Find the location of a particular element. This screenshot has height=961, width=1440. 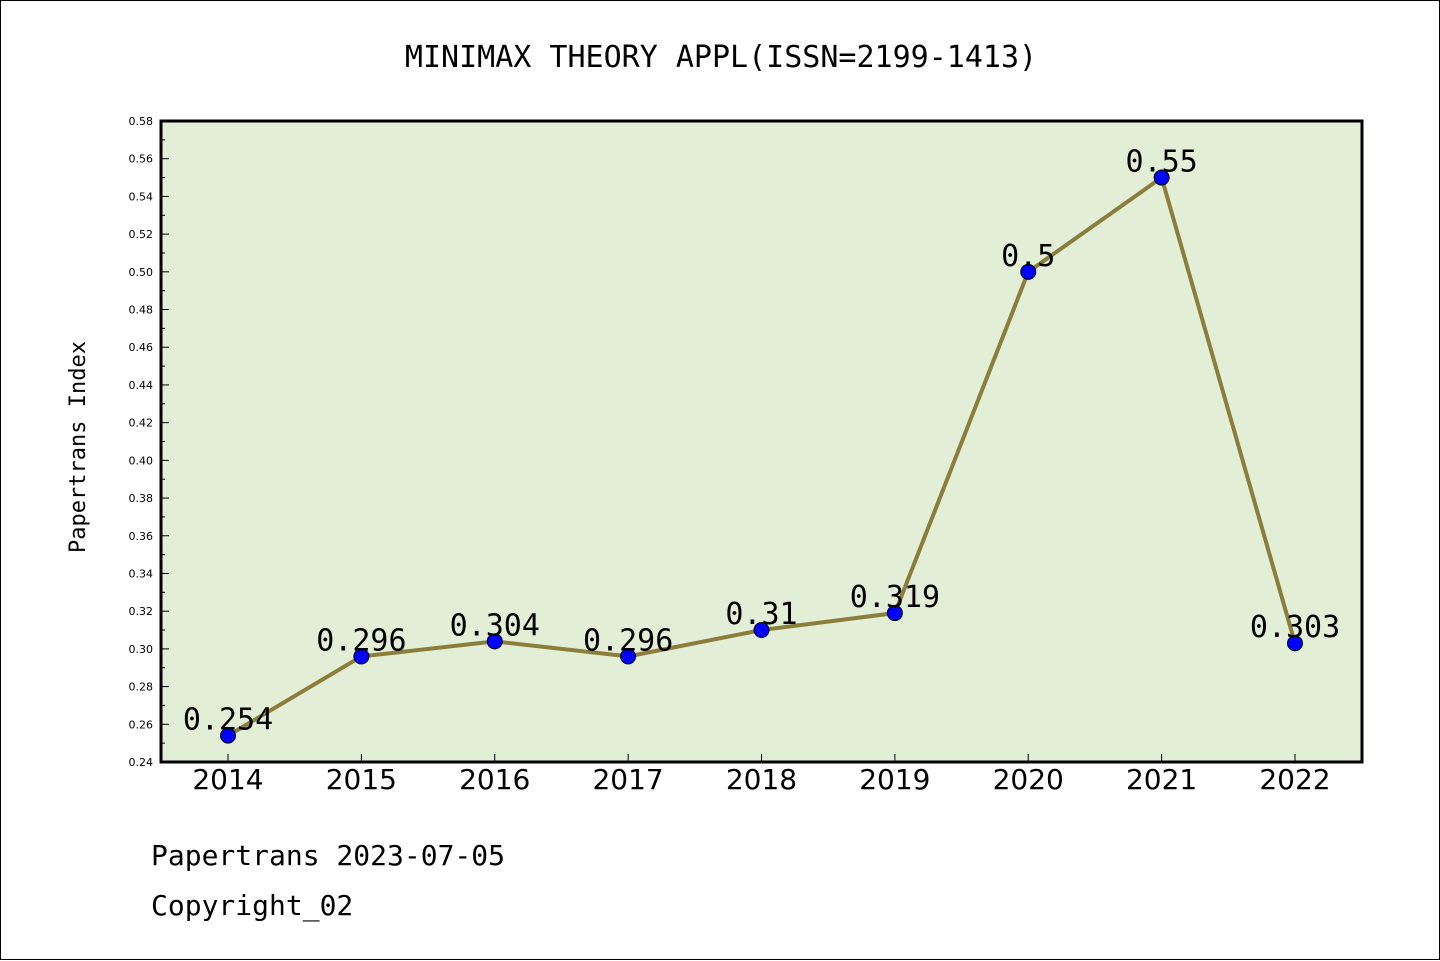

footer-date: Papertrans 2023-07-05 is located at coordinates (328, 855).